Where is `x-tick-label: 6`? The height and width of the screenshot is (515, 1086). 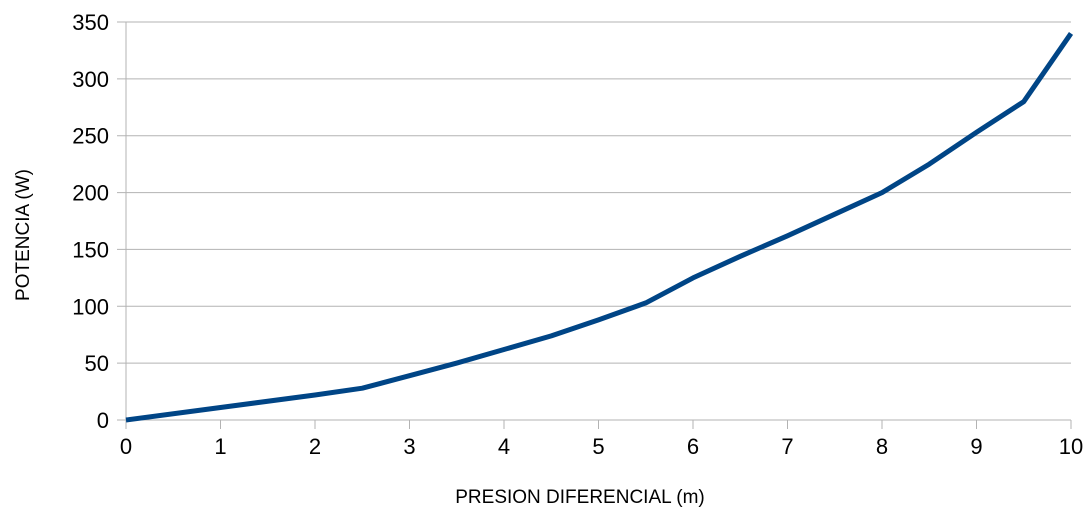 x-tick-label: 6 is located at coordinates (693, 446).